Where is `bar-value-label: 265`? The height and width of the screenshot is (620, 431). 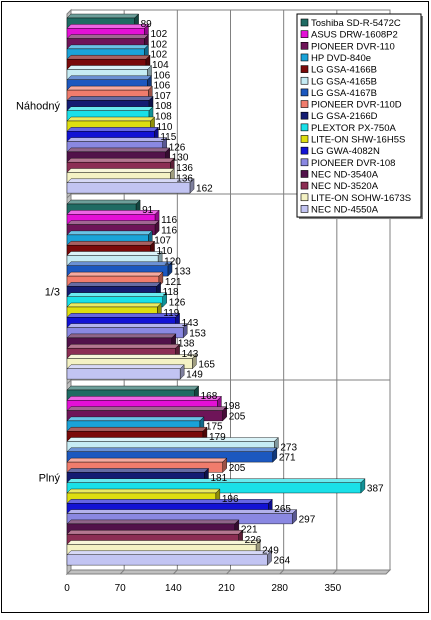 bar-value-label: 265 is located at coordinates (282, 509).